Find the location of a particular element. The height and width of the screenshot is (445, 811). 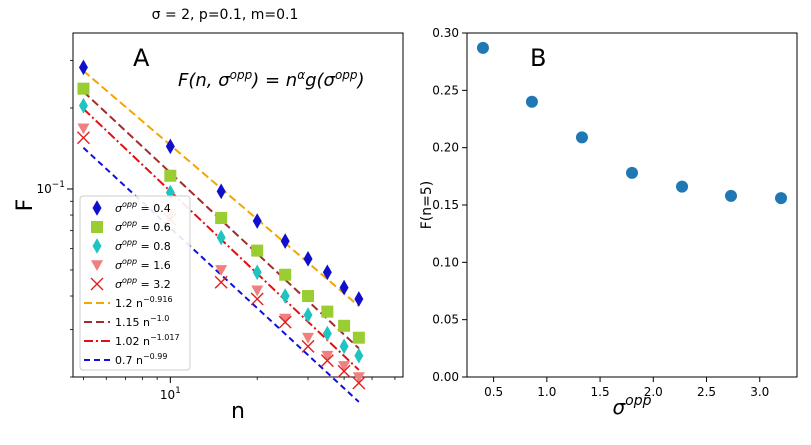

legend-label: σopp = 1.6 is located at coordinates (143, 264).